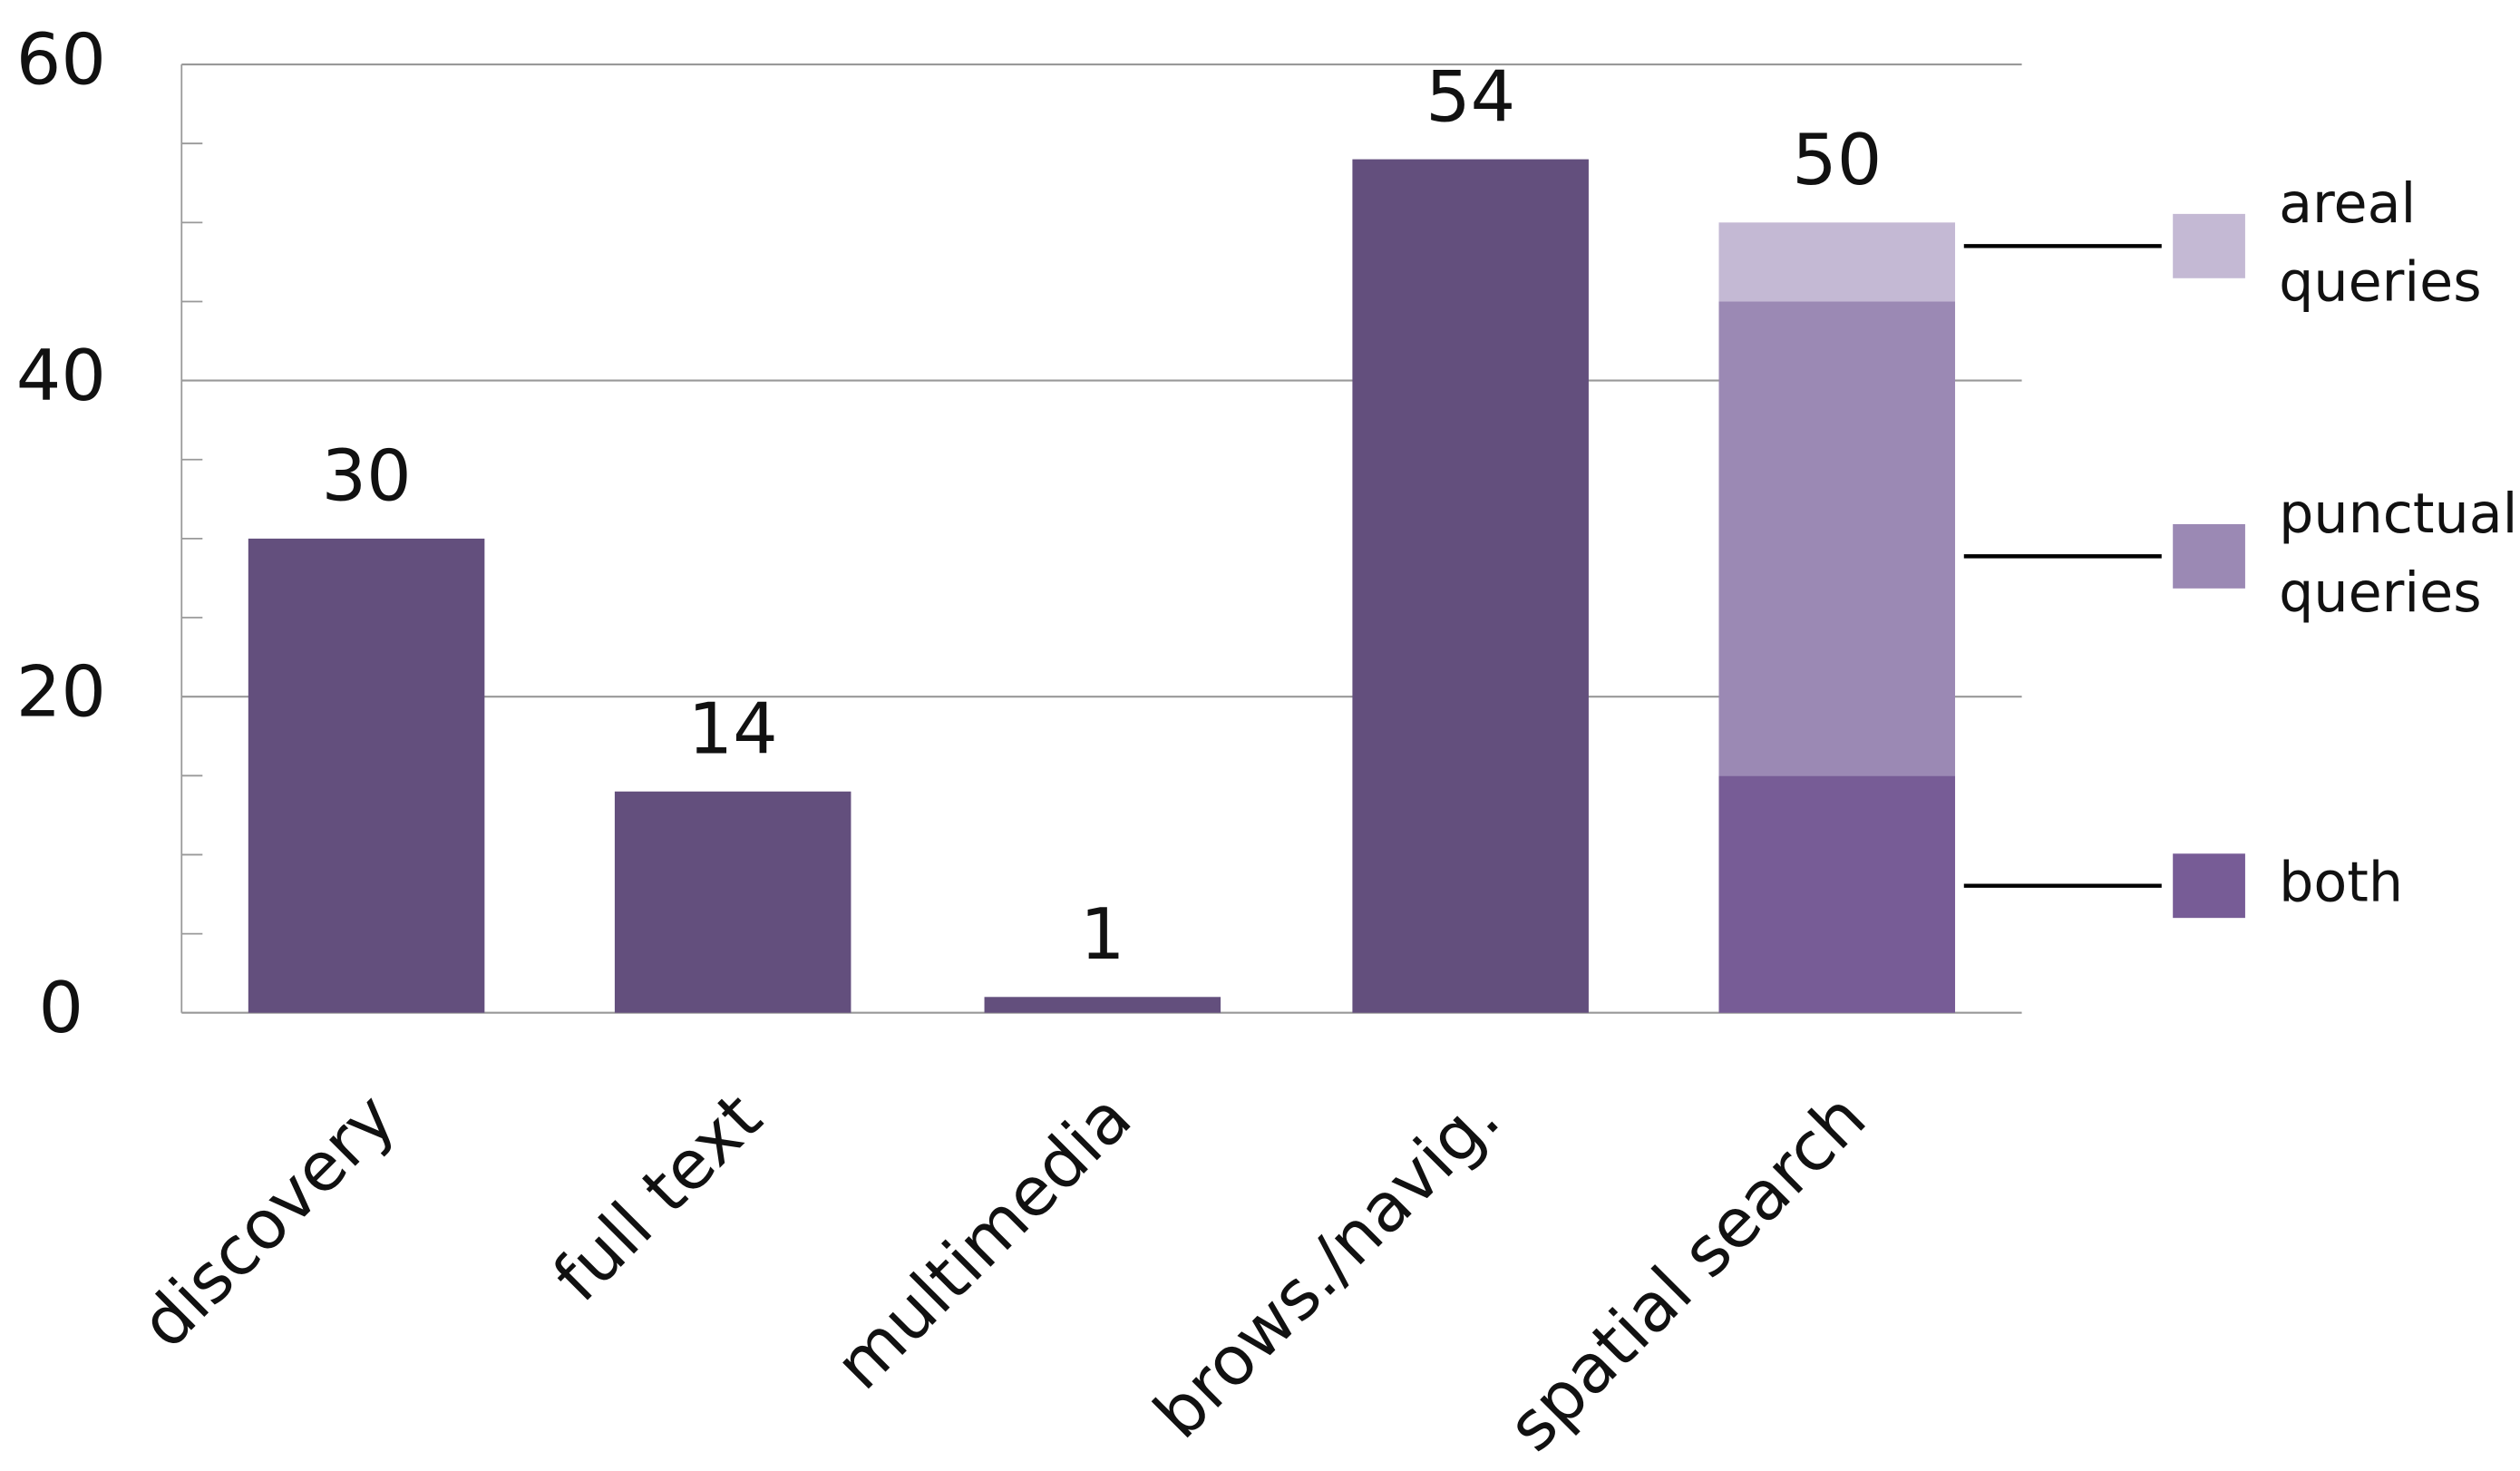 This screenshot has height=1471, width=2520. Describe the element at coordinates (2341, 882) in the screenshot. I see `legend-label: both` at that location.